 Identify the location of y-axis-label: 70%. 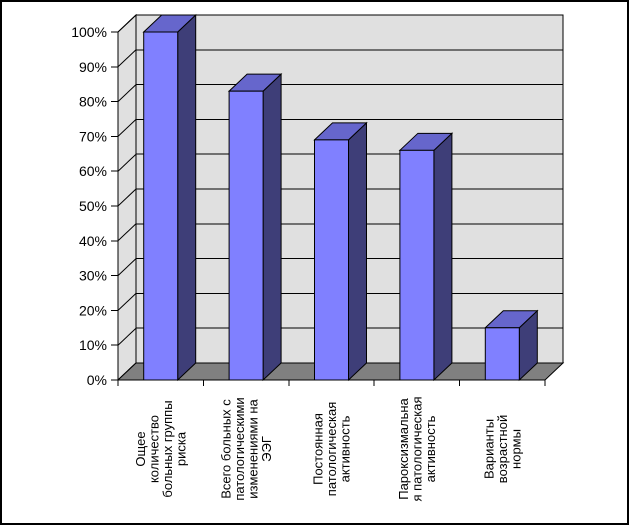
(93, 136).